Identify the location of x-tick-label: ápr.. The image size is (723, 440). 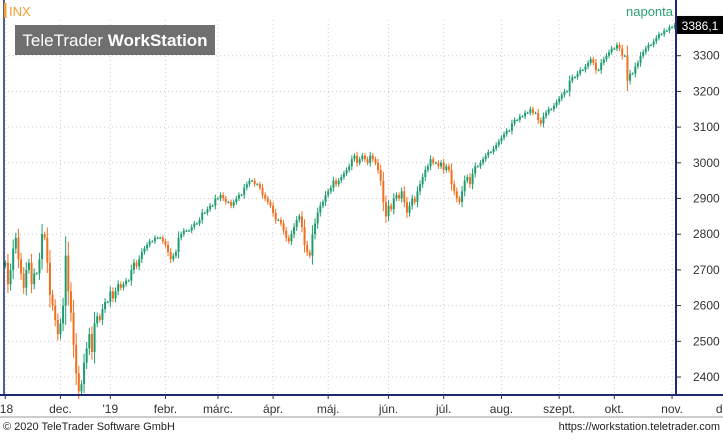
(273, 409).